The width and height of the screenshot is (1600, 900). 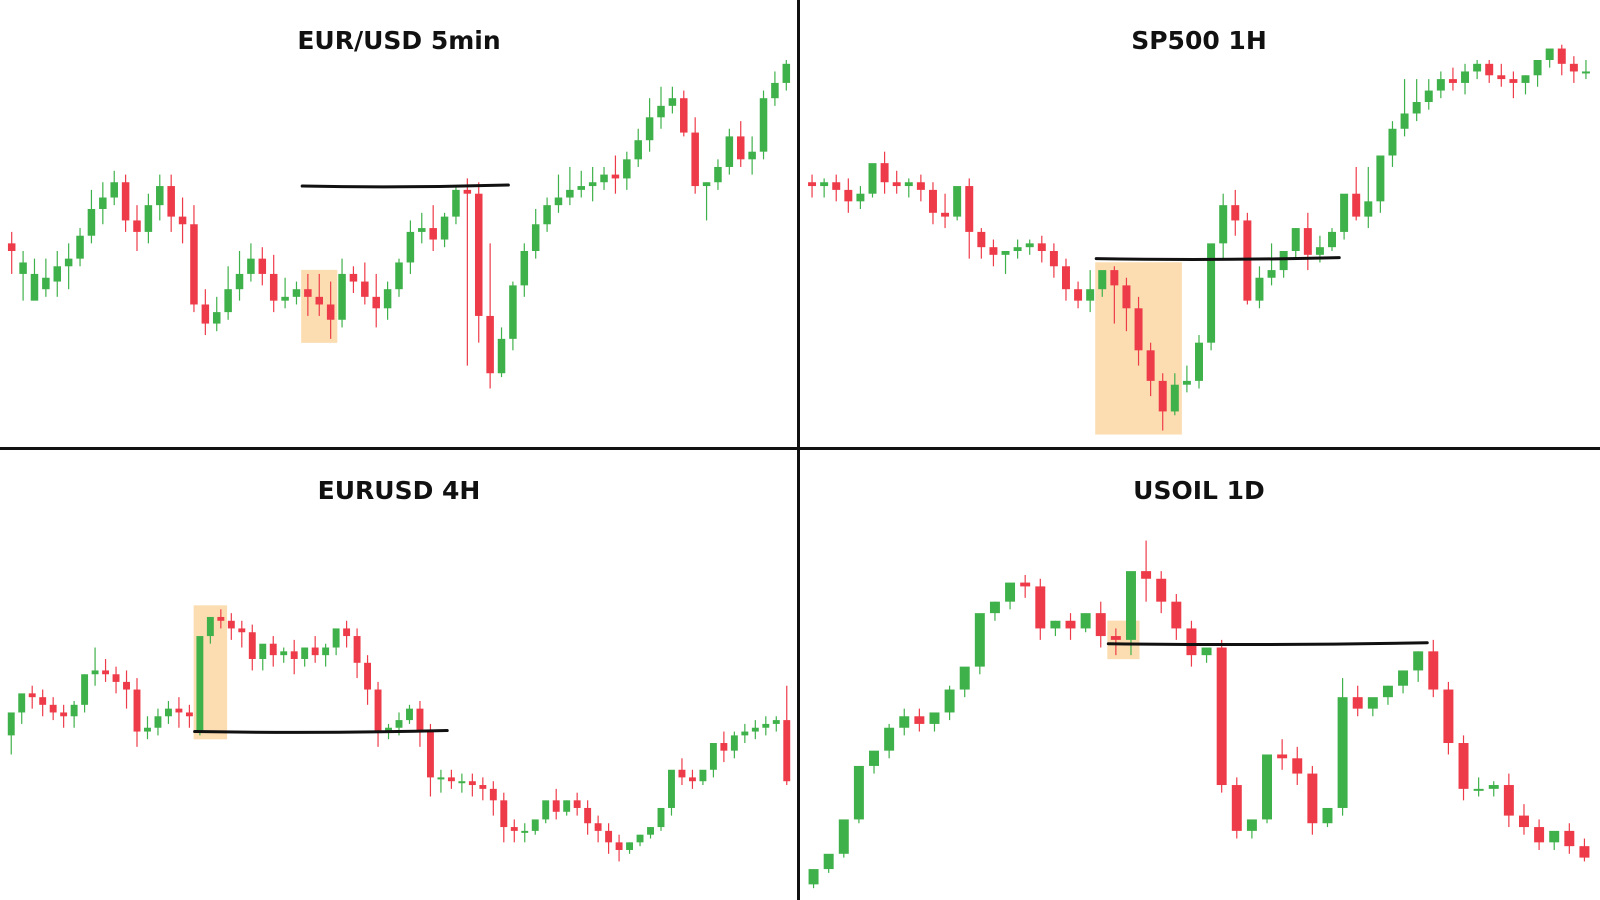 I want to click on chart-title: SP500 1H, so click(x=1199, y=40).